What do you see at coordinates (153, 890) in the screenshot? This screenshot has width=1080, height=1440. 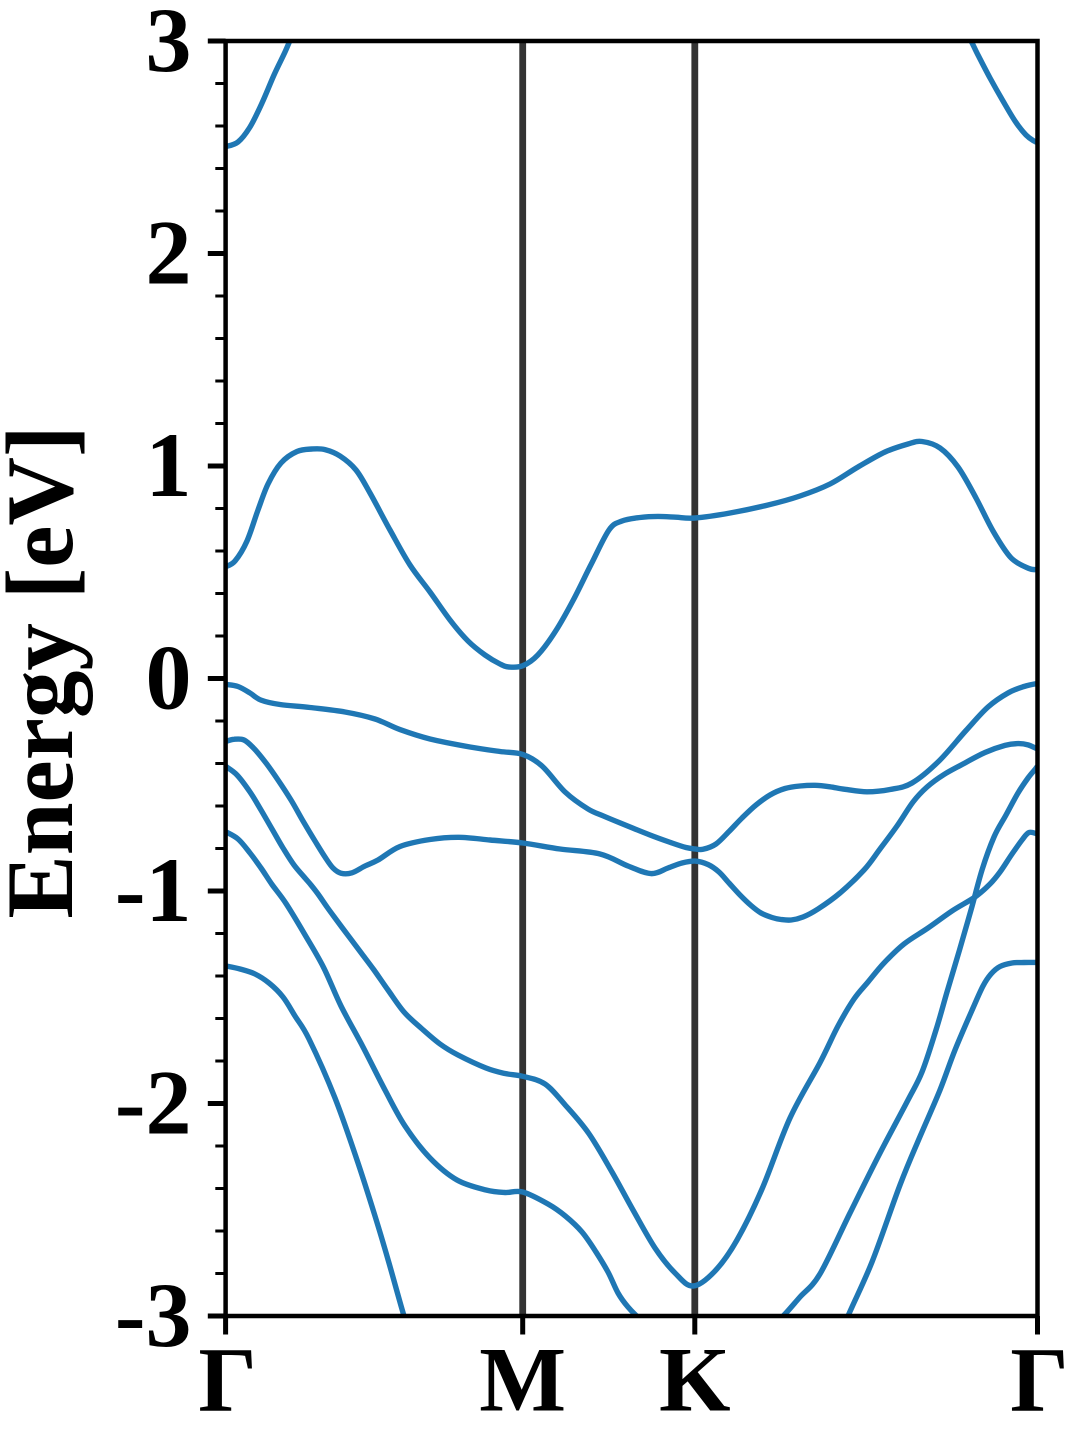 I see `svg-text: -1` at bounding box center [153, 890].